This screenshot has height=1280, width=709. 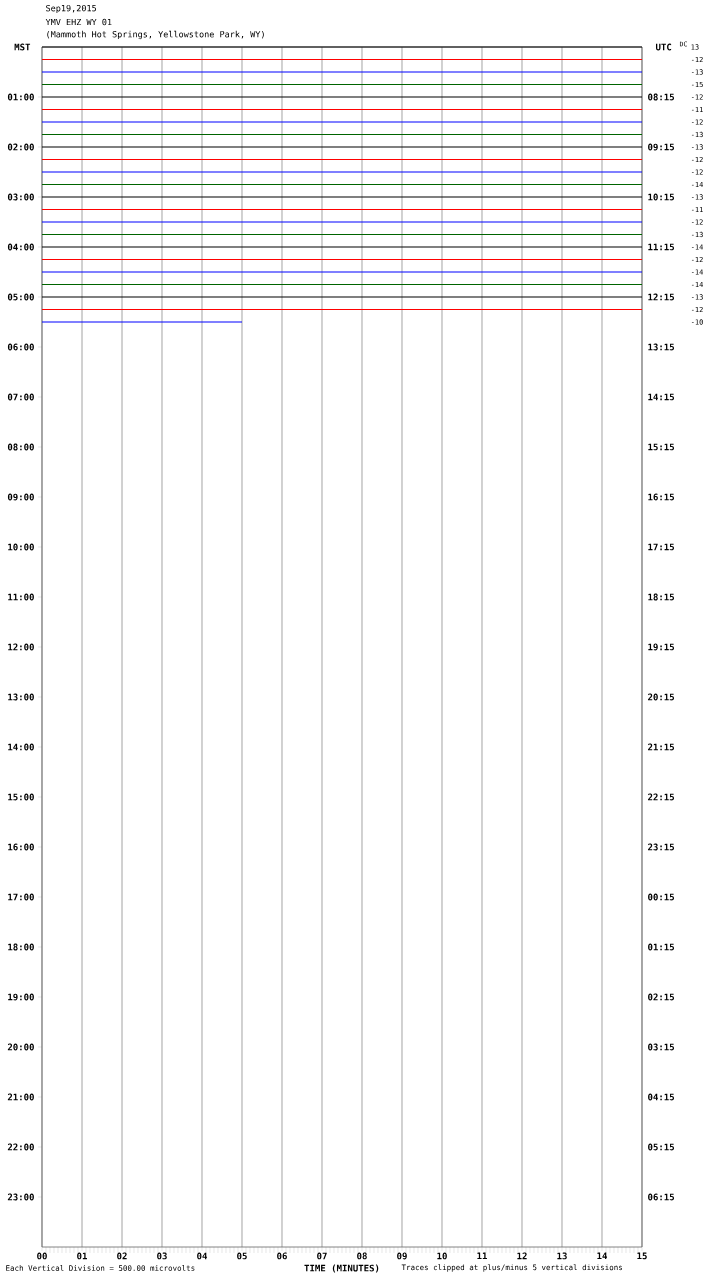 I want to click on chart-title: Sep19,2015, so click(x=71, y=9).